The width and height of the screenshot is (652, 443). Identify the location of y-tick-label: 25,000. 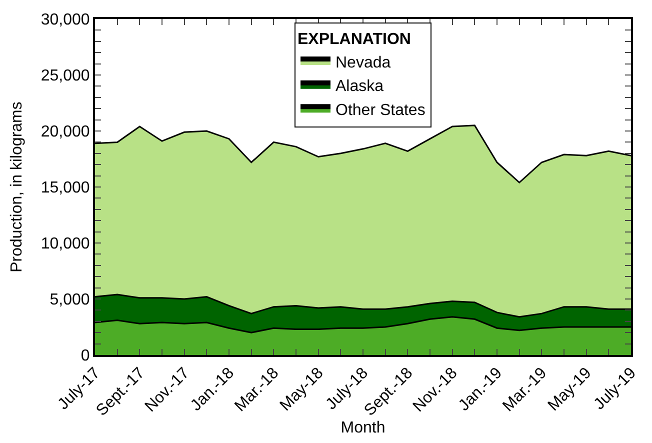
(65, 76).